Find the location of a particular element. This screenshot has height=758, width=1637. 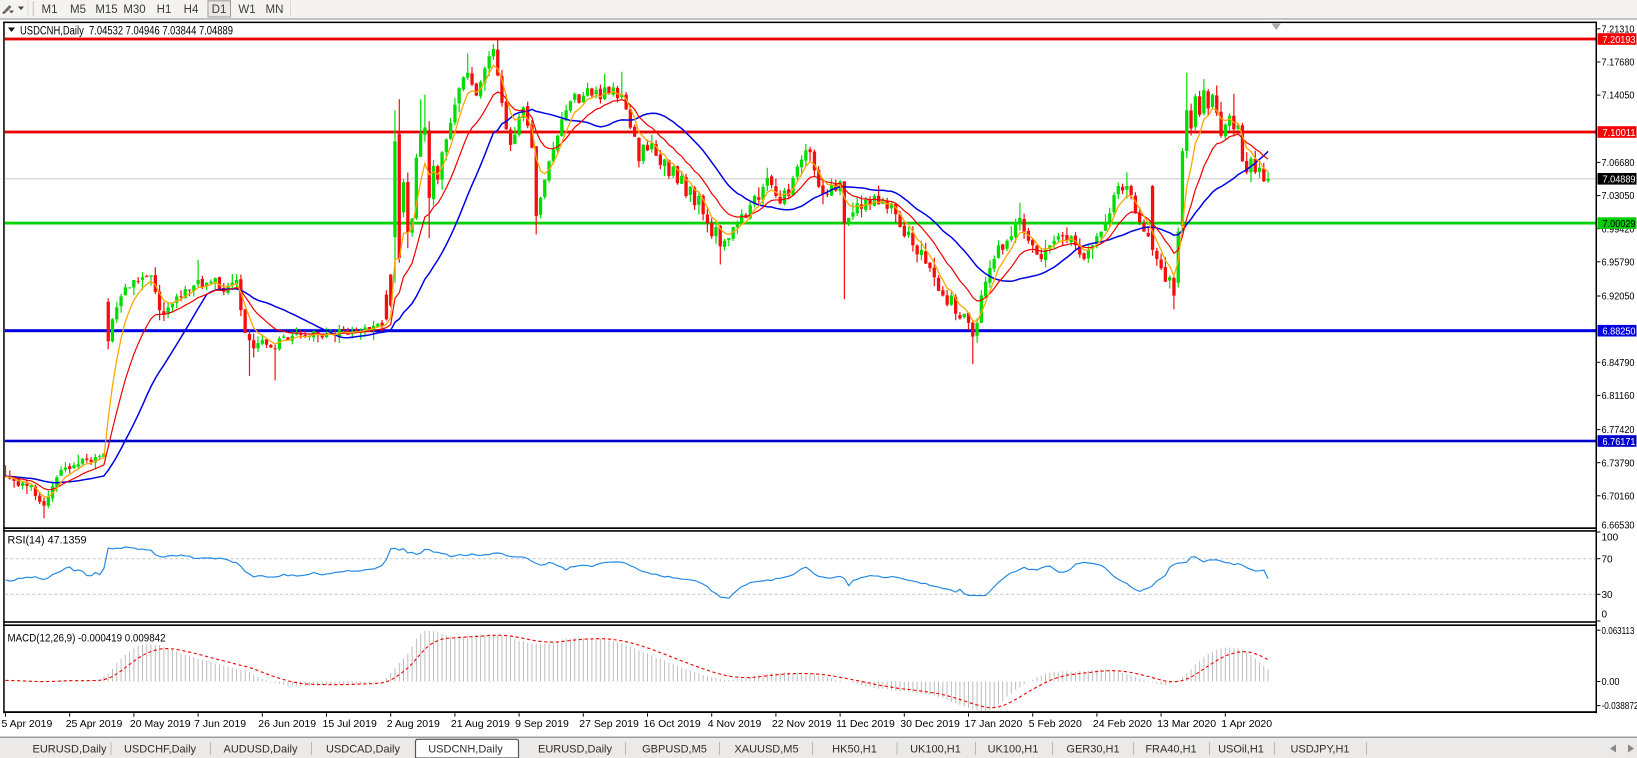

svg-text:MACD(12,26,9) -0.000419 0.0098: MACD(12,26,9) -0.000419 0.009842 is located at coordinates (87, 639).